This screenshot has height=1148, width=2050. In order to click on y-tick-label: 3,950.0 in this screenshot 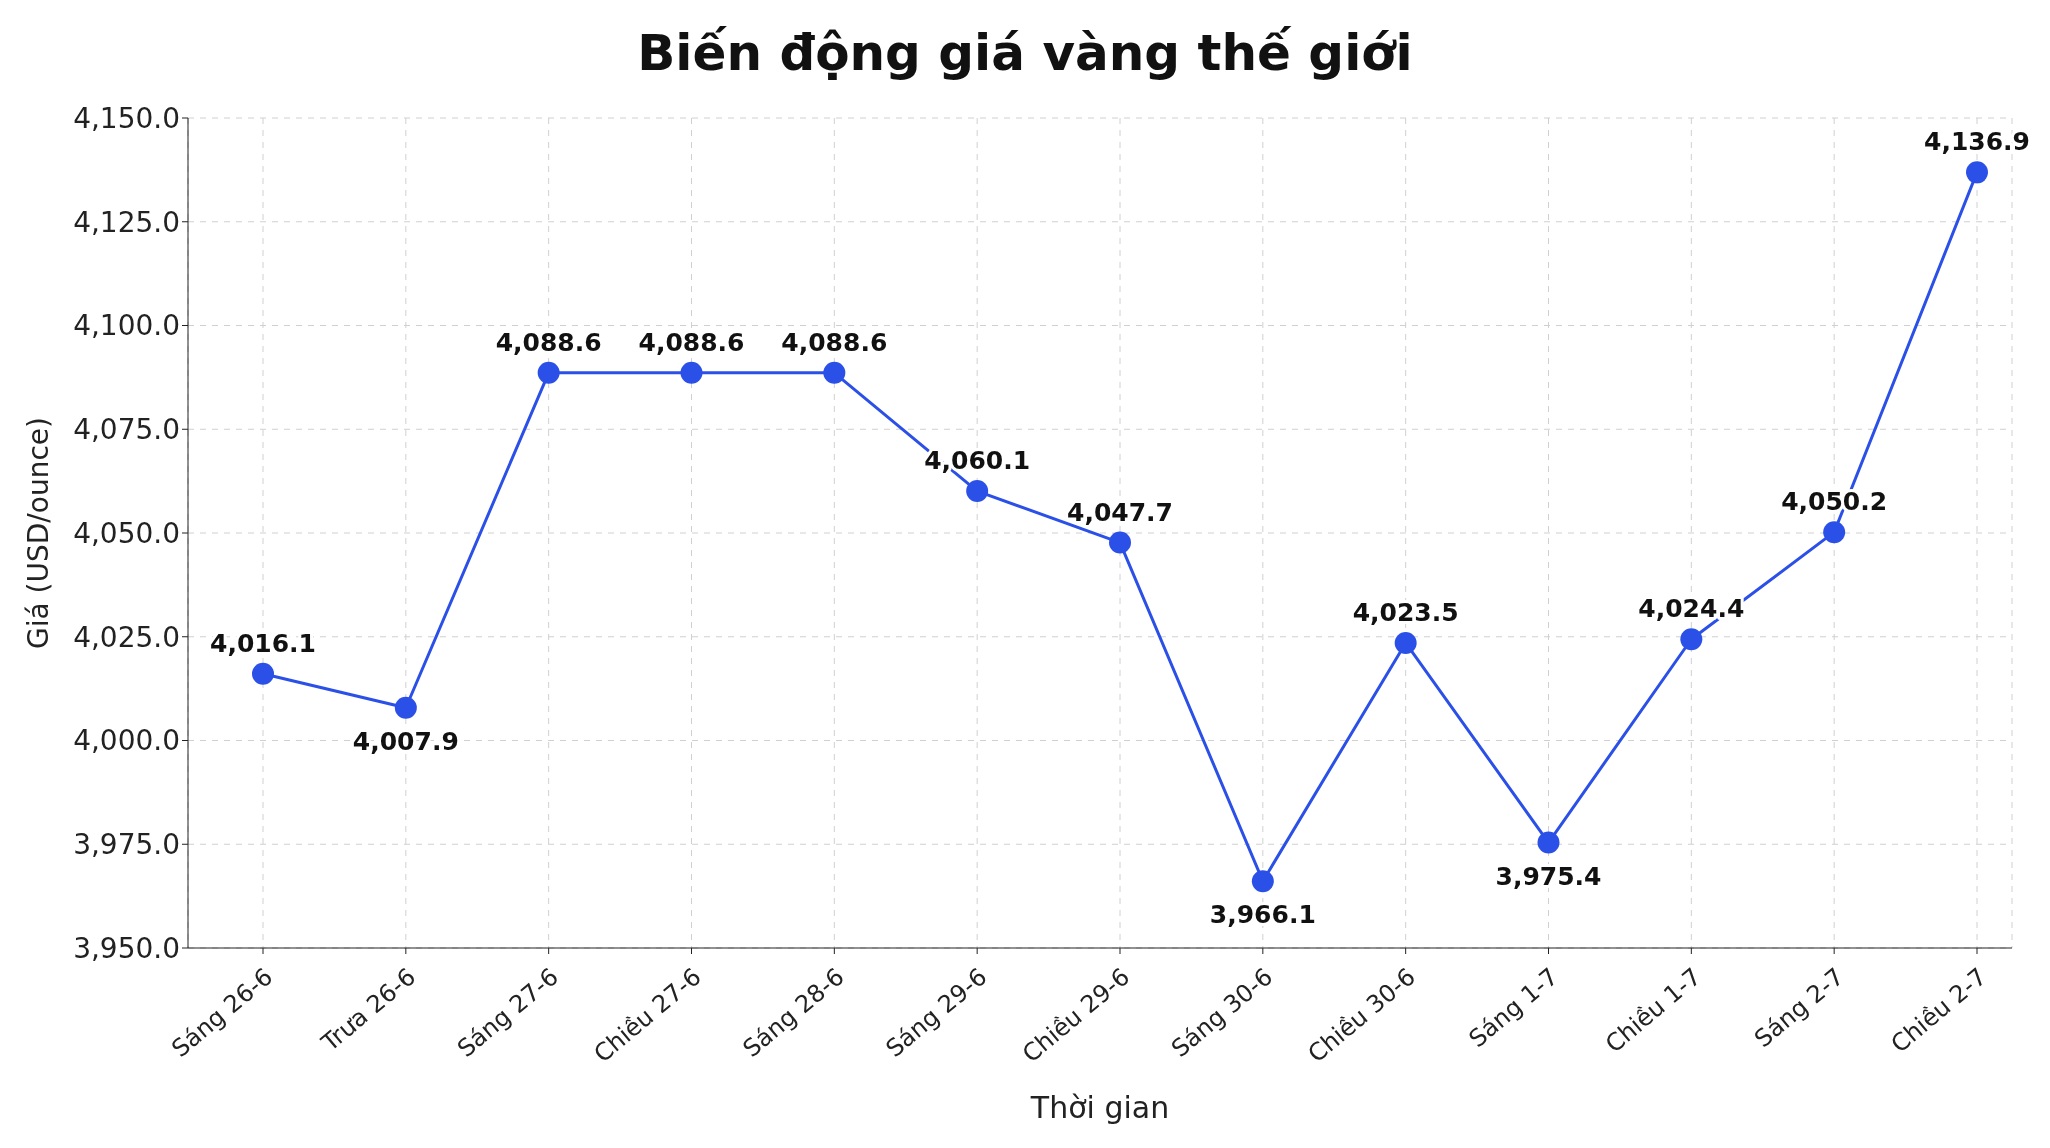, I will do `click(126, 948)`.